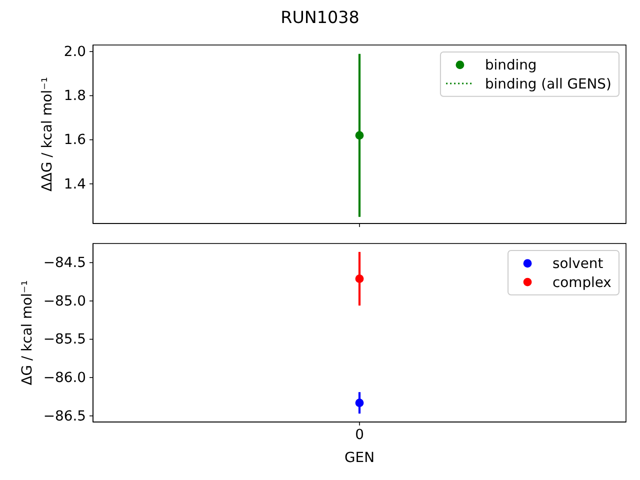 This screenshot has height=480, width=640. I want to click on x-tick-label: 0, so click(359, 434).